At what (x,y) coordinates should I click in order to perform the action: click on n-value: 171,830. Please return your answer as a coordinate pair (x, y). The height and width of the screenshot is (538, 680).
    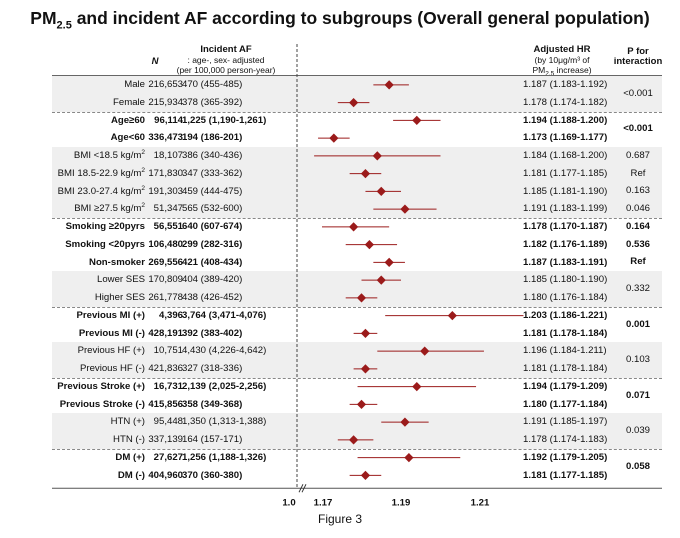
    Looking at the image, I should click on (165, 173).